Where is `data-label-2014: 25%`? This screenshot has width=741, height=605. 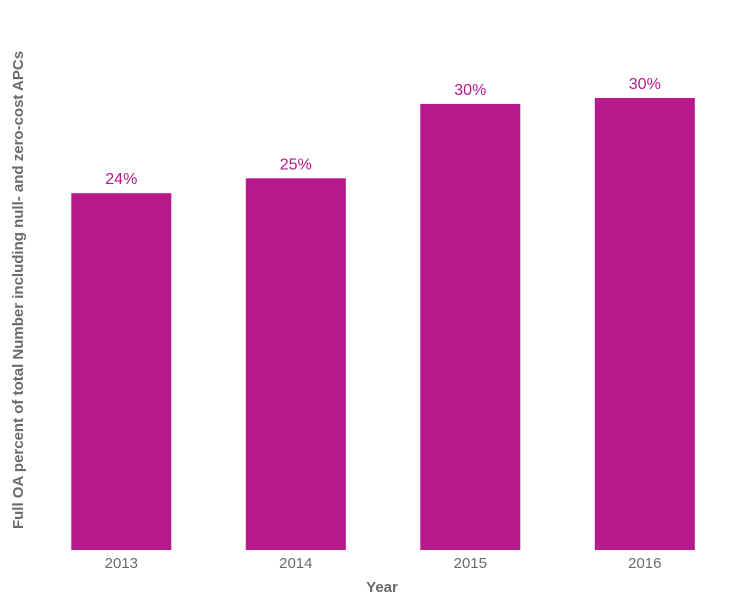 data-label-2014: 25% is located at coordinates (296, 164).